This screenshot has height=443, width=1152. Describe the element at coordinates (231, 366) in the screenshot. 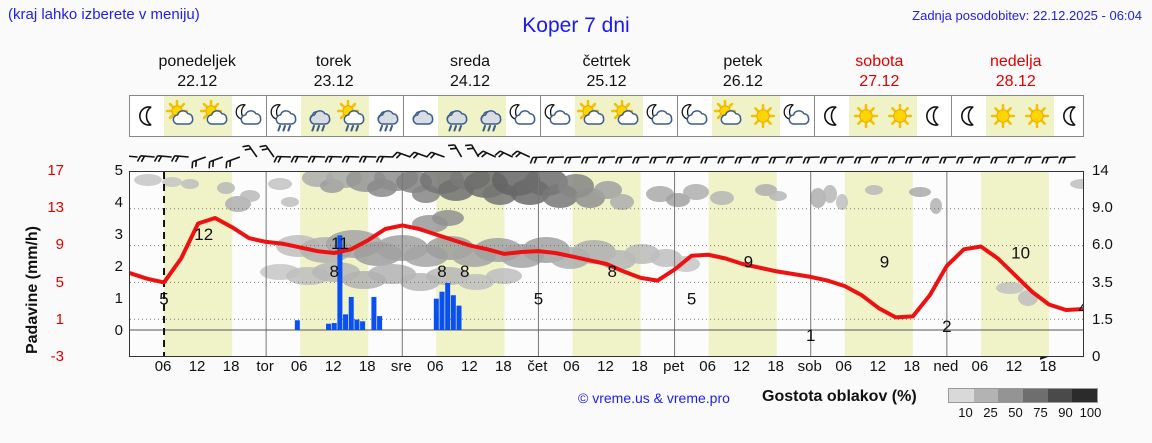

I see `x-tick-label-2: 18` at that location.